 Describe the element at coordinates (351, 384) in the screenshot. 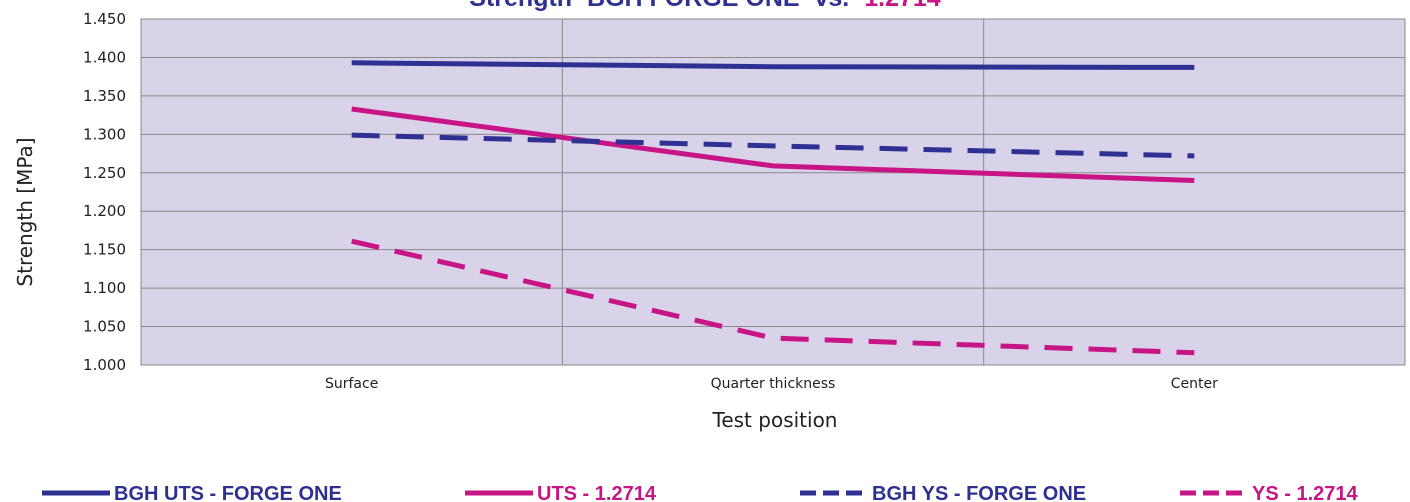

I see `x-tick-label: Surface` at that location.